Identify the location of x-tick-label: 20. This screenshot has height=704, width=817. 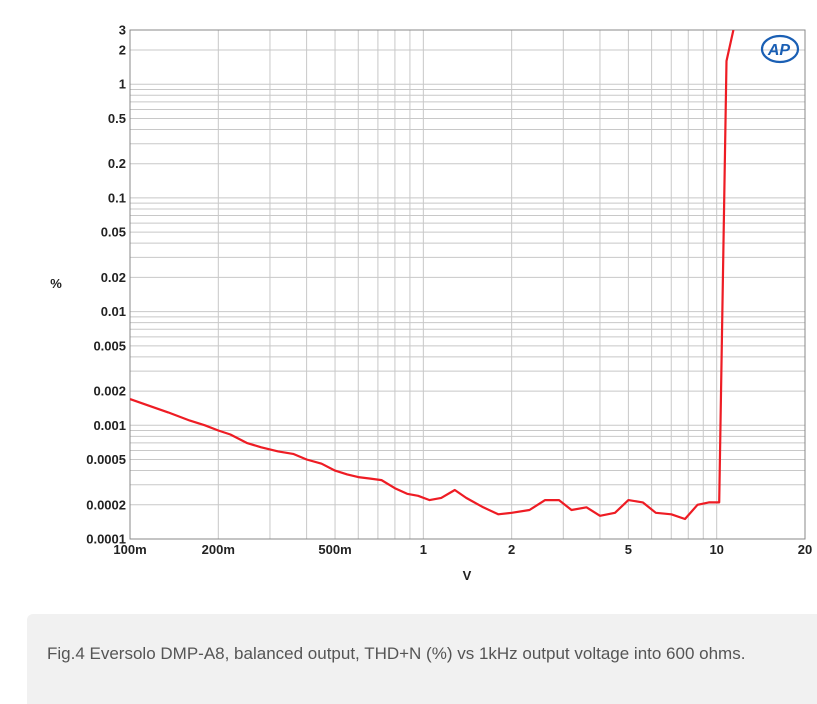
(805, 549).